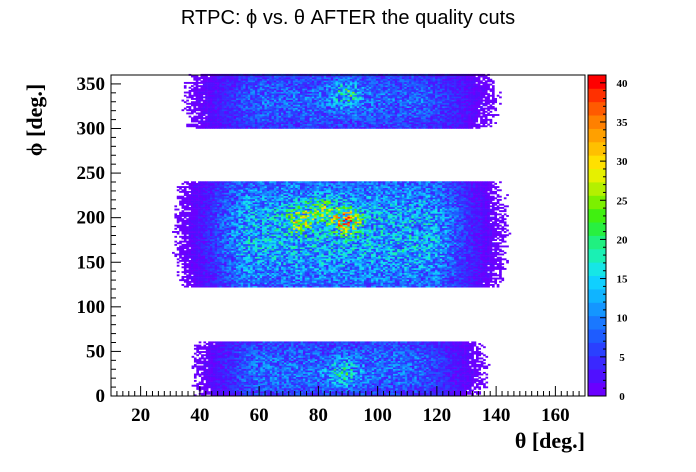  Describe the element at coordinates (622, 397) in the screenshot. I see `colorbar-tick-label: 0` at that location.